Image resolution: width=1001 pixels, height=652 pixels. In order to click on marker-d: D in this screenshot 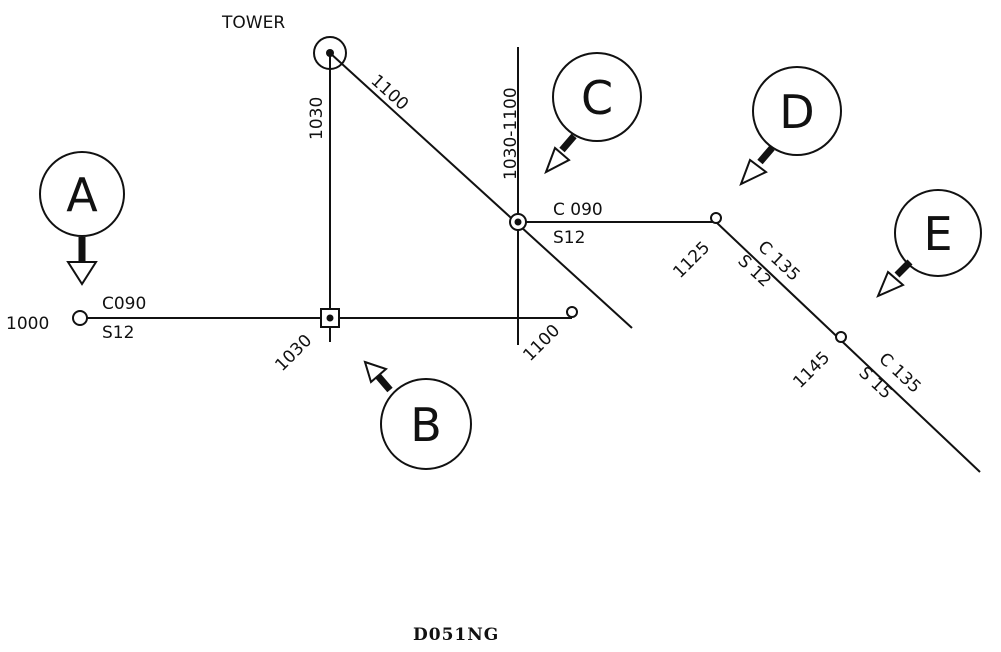, I will do `click(790, 126)`.